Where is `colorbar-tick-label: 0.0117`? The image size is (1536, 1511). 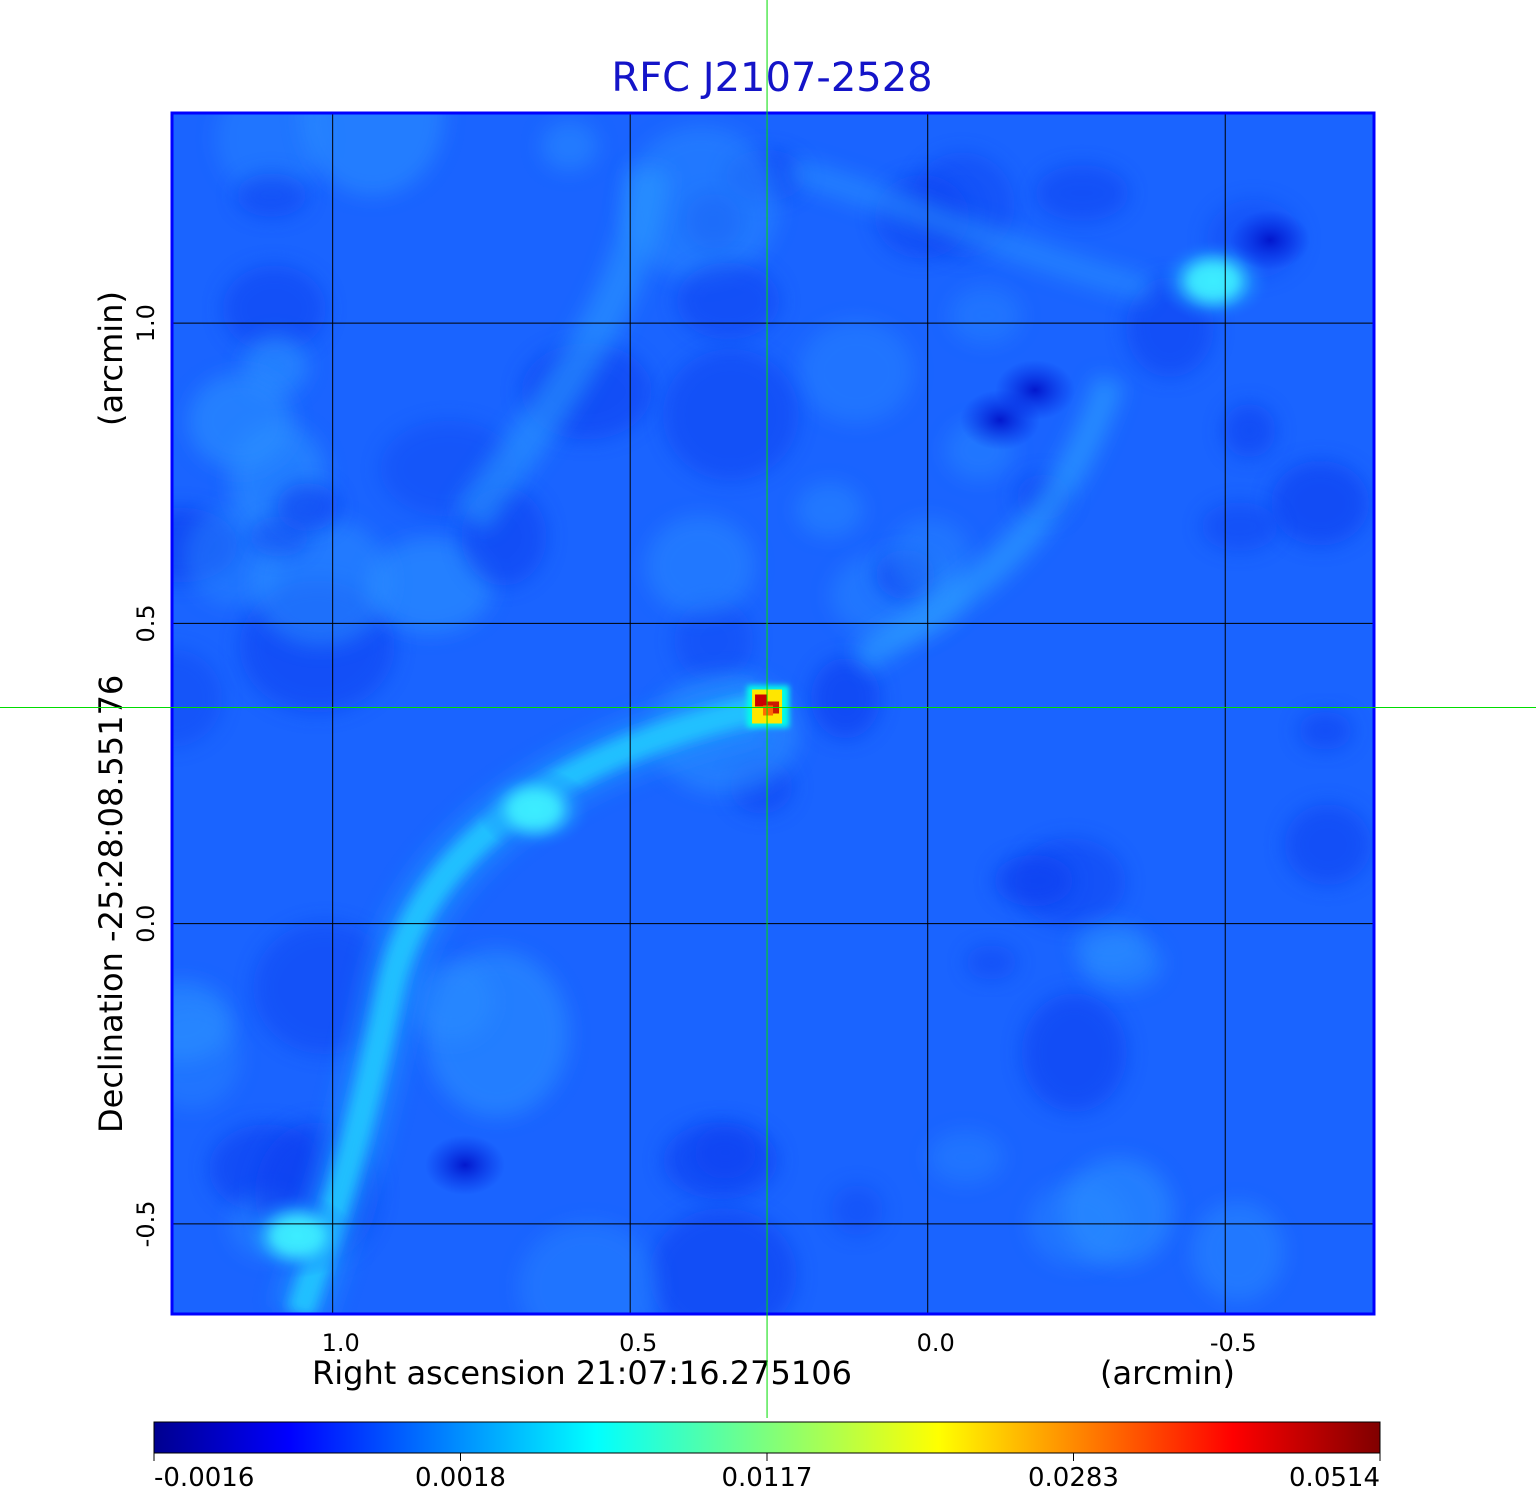
colorbar-tick-label: 0.0117 is located at coordinates (767, 1478).